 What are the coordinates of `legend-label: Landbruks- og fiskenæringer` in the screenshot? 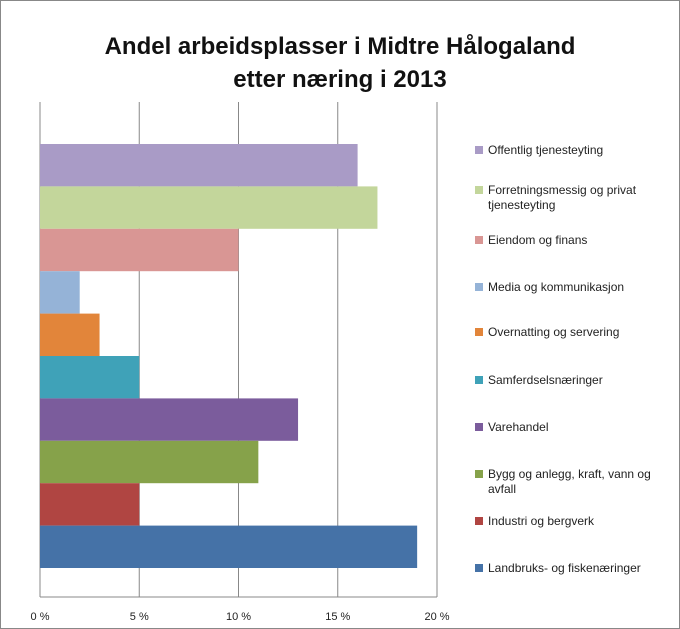 It's located at (564, 568).